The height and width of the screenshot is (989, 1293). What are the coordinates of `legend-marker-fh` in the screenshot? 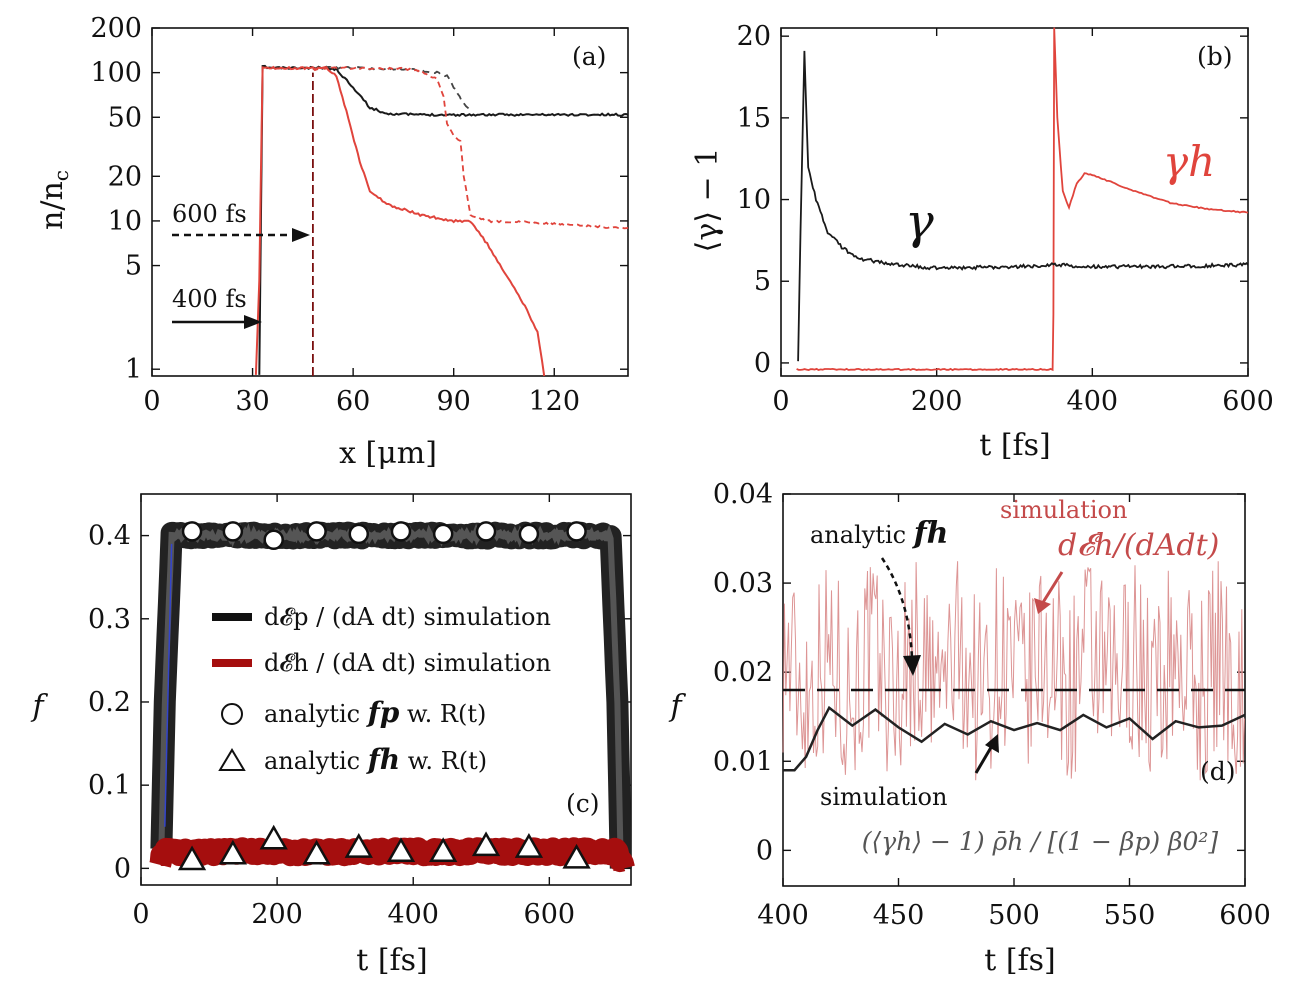 It's located at (232, 759).